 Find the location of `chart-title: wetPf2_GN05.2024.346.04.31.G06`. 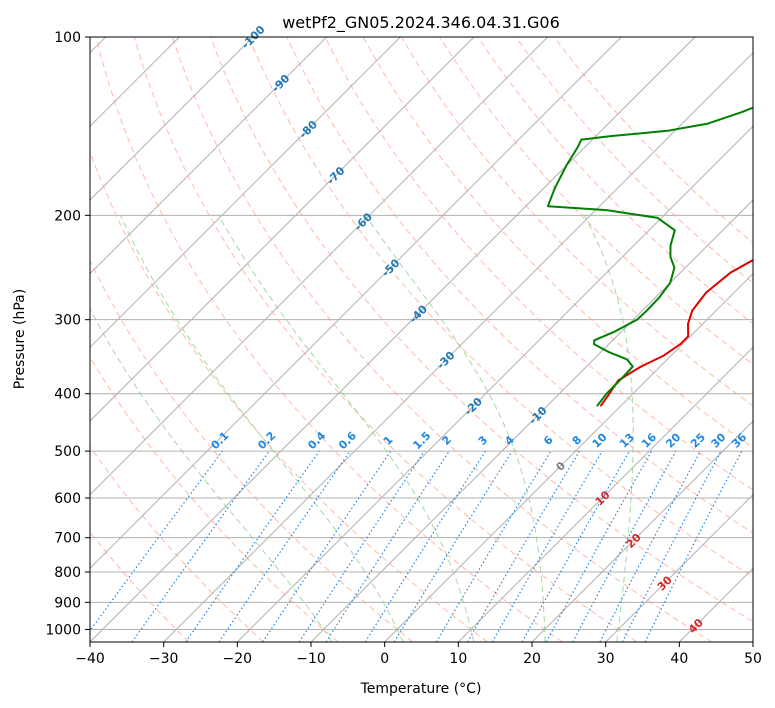

chart-title: wetPf2_GN05.2024.346.04.31.G06 is located at coordinates (421, 23).